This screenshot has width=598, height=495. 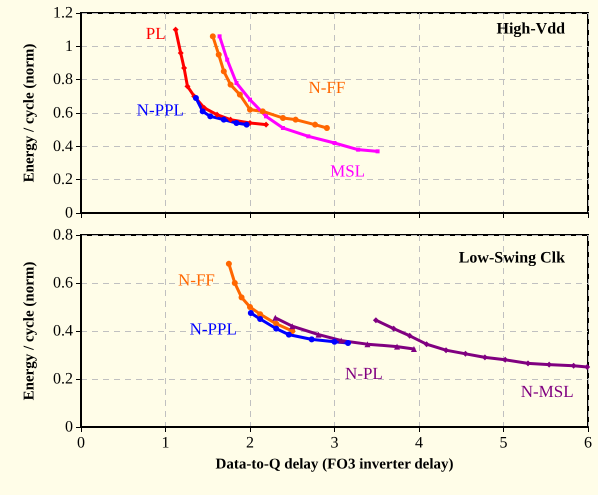 I want to click on x-tick-label: 1, so click(x=166, y=443).